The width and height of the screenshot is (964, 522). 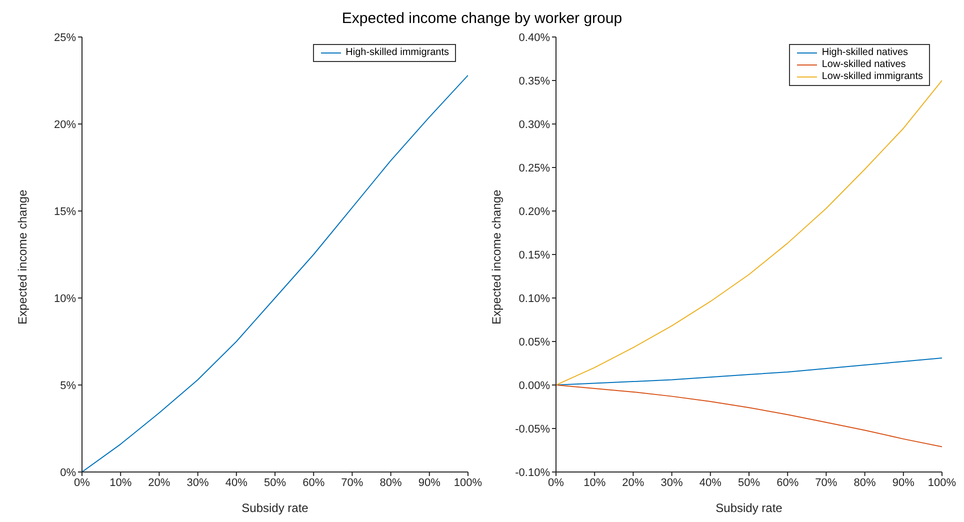 What do you see at coordinates (534, 386) in the screenshot?
I see `y-tick-label: 0.00%` at bounding box center [534, 386].